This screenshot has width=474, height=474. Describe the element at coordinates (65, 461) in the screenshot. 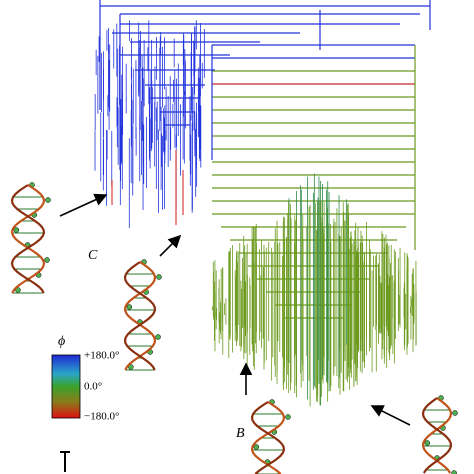

I see `scale-bar` at that location.